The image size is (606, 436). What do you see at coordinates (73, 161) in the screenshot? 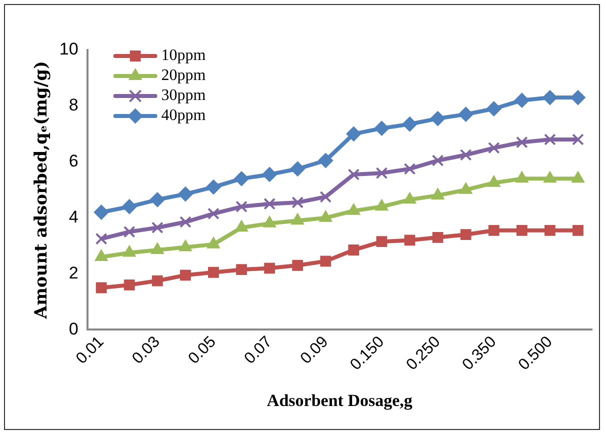
I see `y-tick-label: 6` at bounding box center [73, 161].